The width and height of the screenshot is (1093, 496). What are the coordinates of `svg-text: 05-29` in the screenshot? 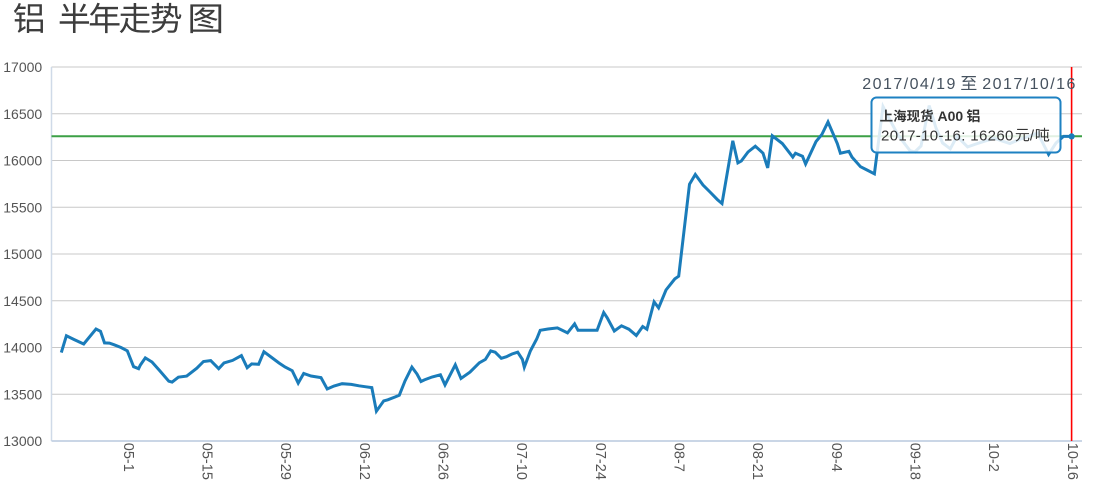 It's located at (285, 461).